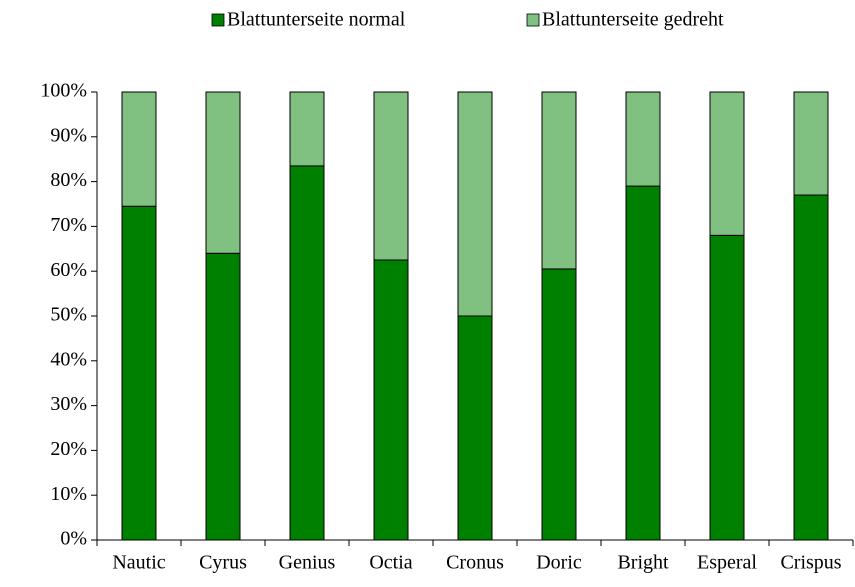  What do you see at coordinates (73, 539) in the screenshot?
I see `y-tick-label: 0%` at bounding box center [73, 539].